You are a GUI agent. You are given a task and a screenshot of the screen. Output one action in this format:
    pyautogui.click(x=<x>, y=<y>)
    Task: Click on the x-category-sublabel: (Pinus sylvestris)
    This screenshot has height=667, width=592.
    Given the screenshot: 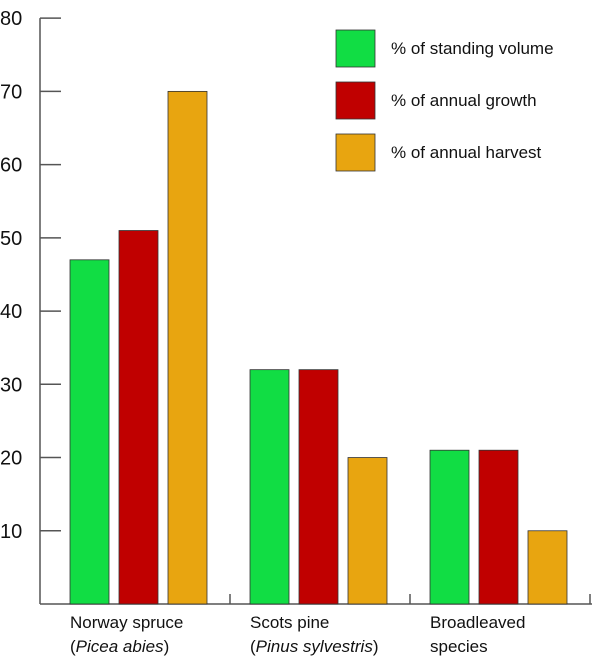 What is the action you would take?
    pyautogui.click(x=314, y=646)
    